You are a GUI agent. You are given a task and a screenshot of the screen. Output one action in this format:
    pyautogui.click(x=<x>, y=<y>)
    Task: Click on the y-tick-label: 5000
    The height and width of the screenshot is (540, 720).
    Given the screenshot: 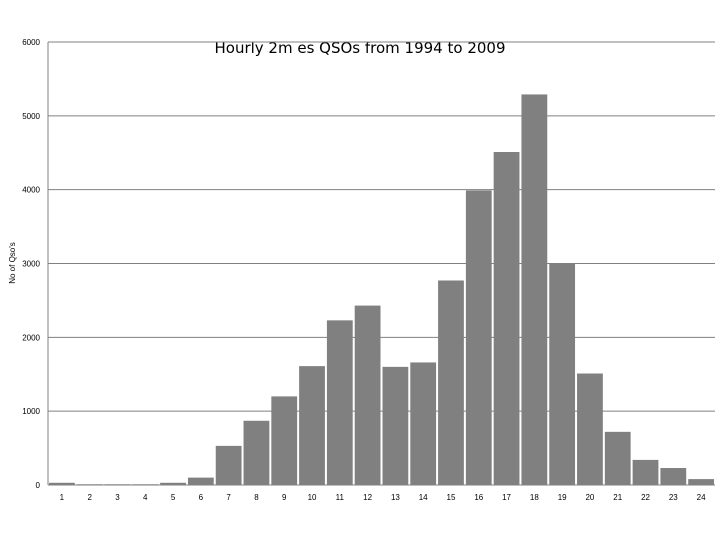 What is the action you would take?
    pyautogui.click(x=31, y=116)
    